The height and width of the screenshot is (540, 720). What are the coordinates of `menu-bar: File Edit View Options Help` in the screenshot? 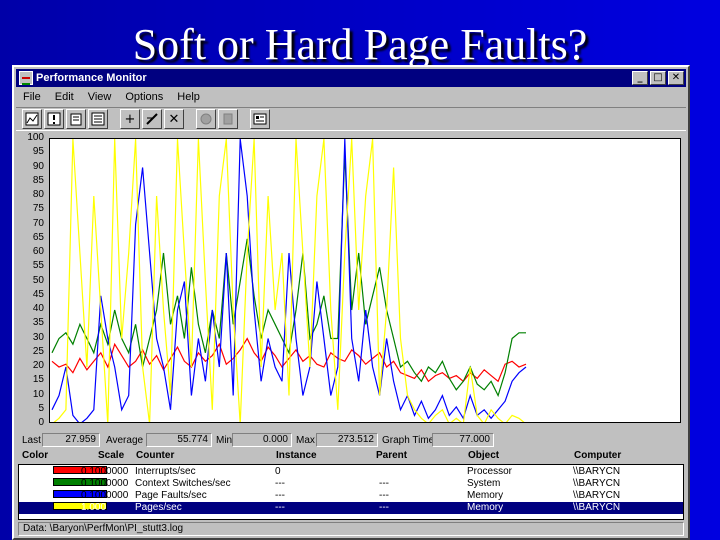 It's located at (351, 97).